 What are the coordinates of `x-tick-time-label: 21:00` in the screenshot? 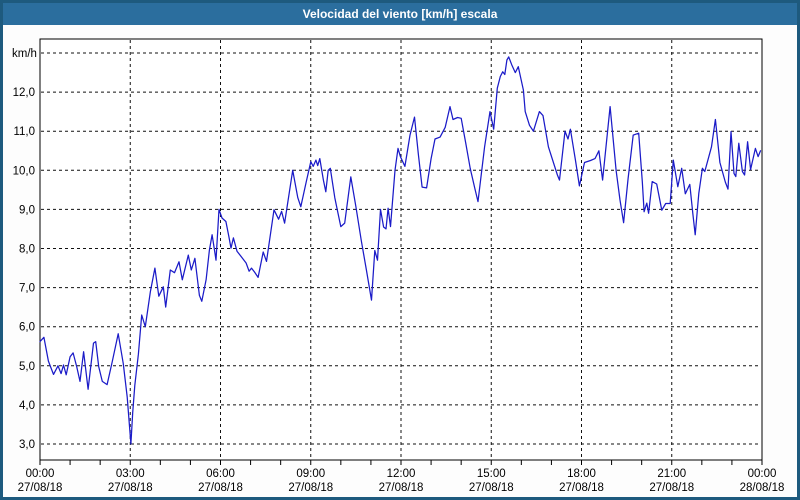 It's located at (671, 474).